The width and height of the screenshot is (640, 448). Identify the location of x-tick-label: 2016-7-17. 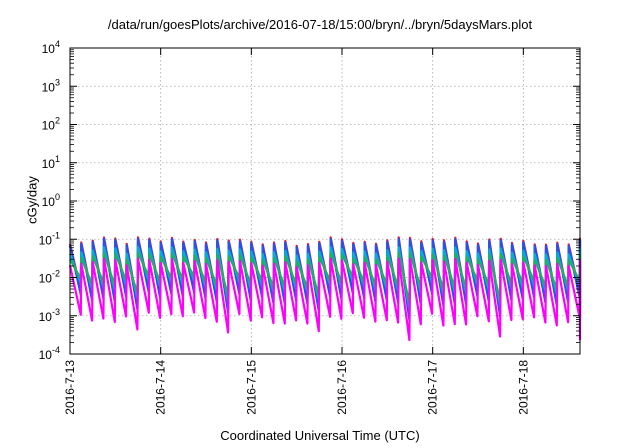
(433, 387).